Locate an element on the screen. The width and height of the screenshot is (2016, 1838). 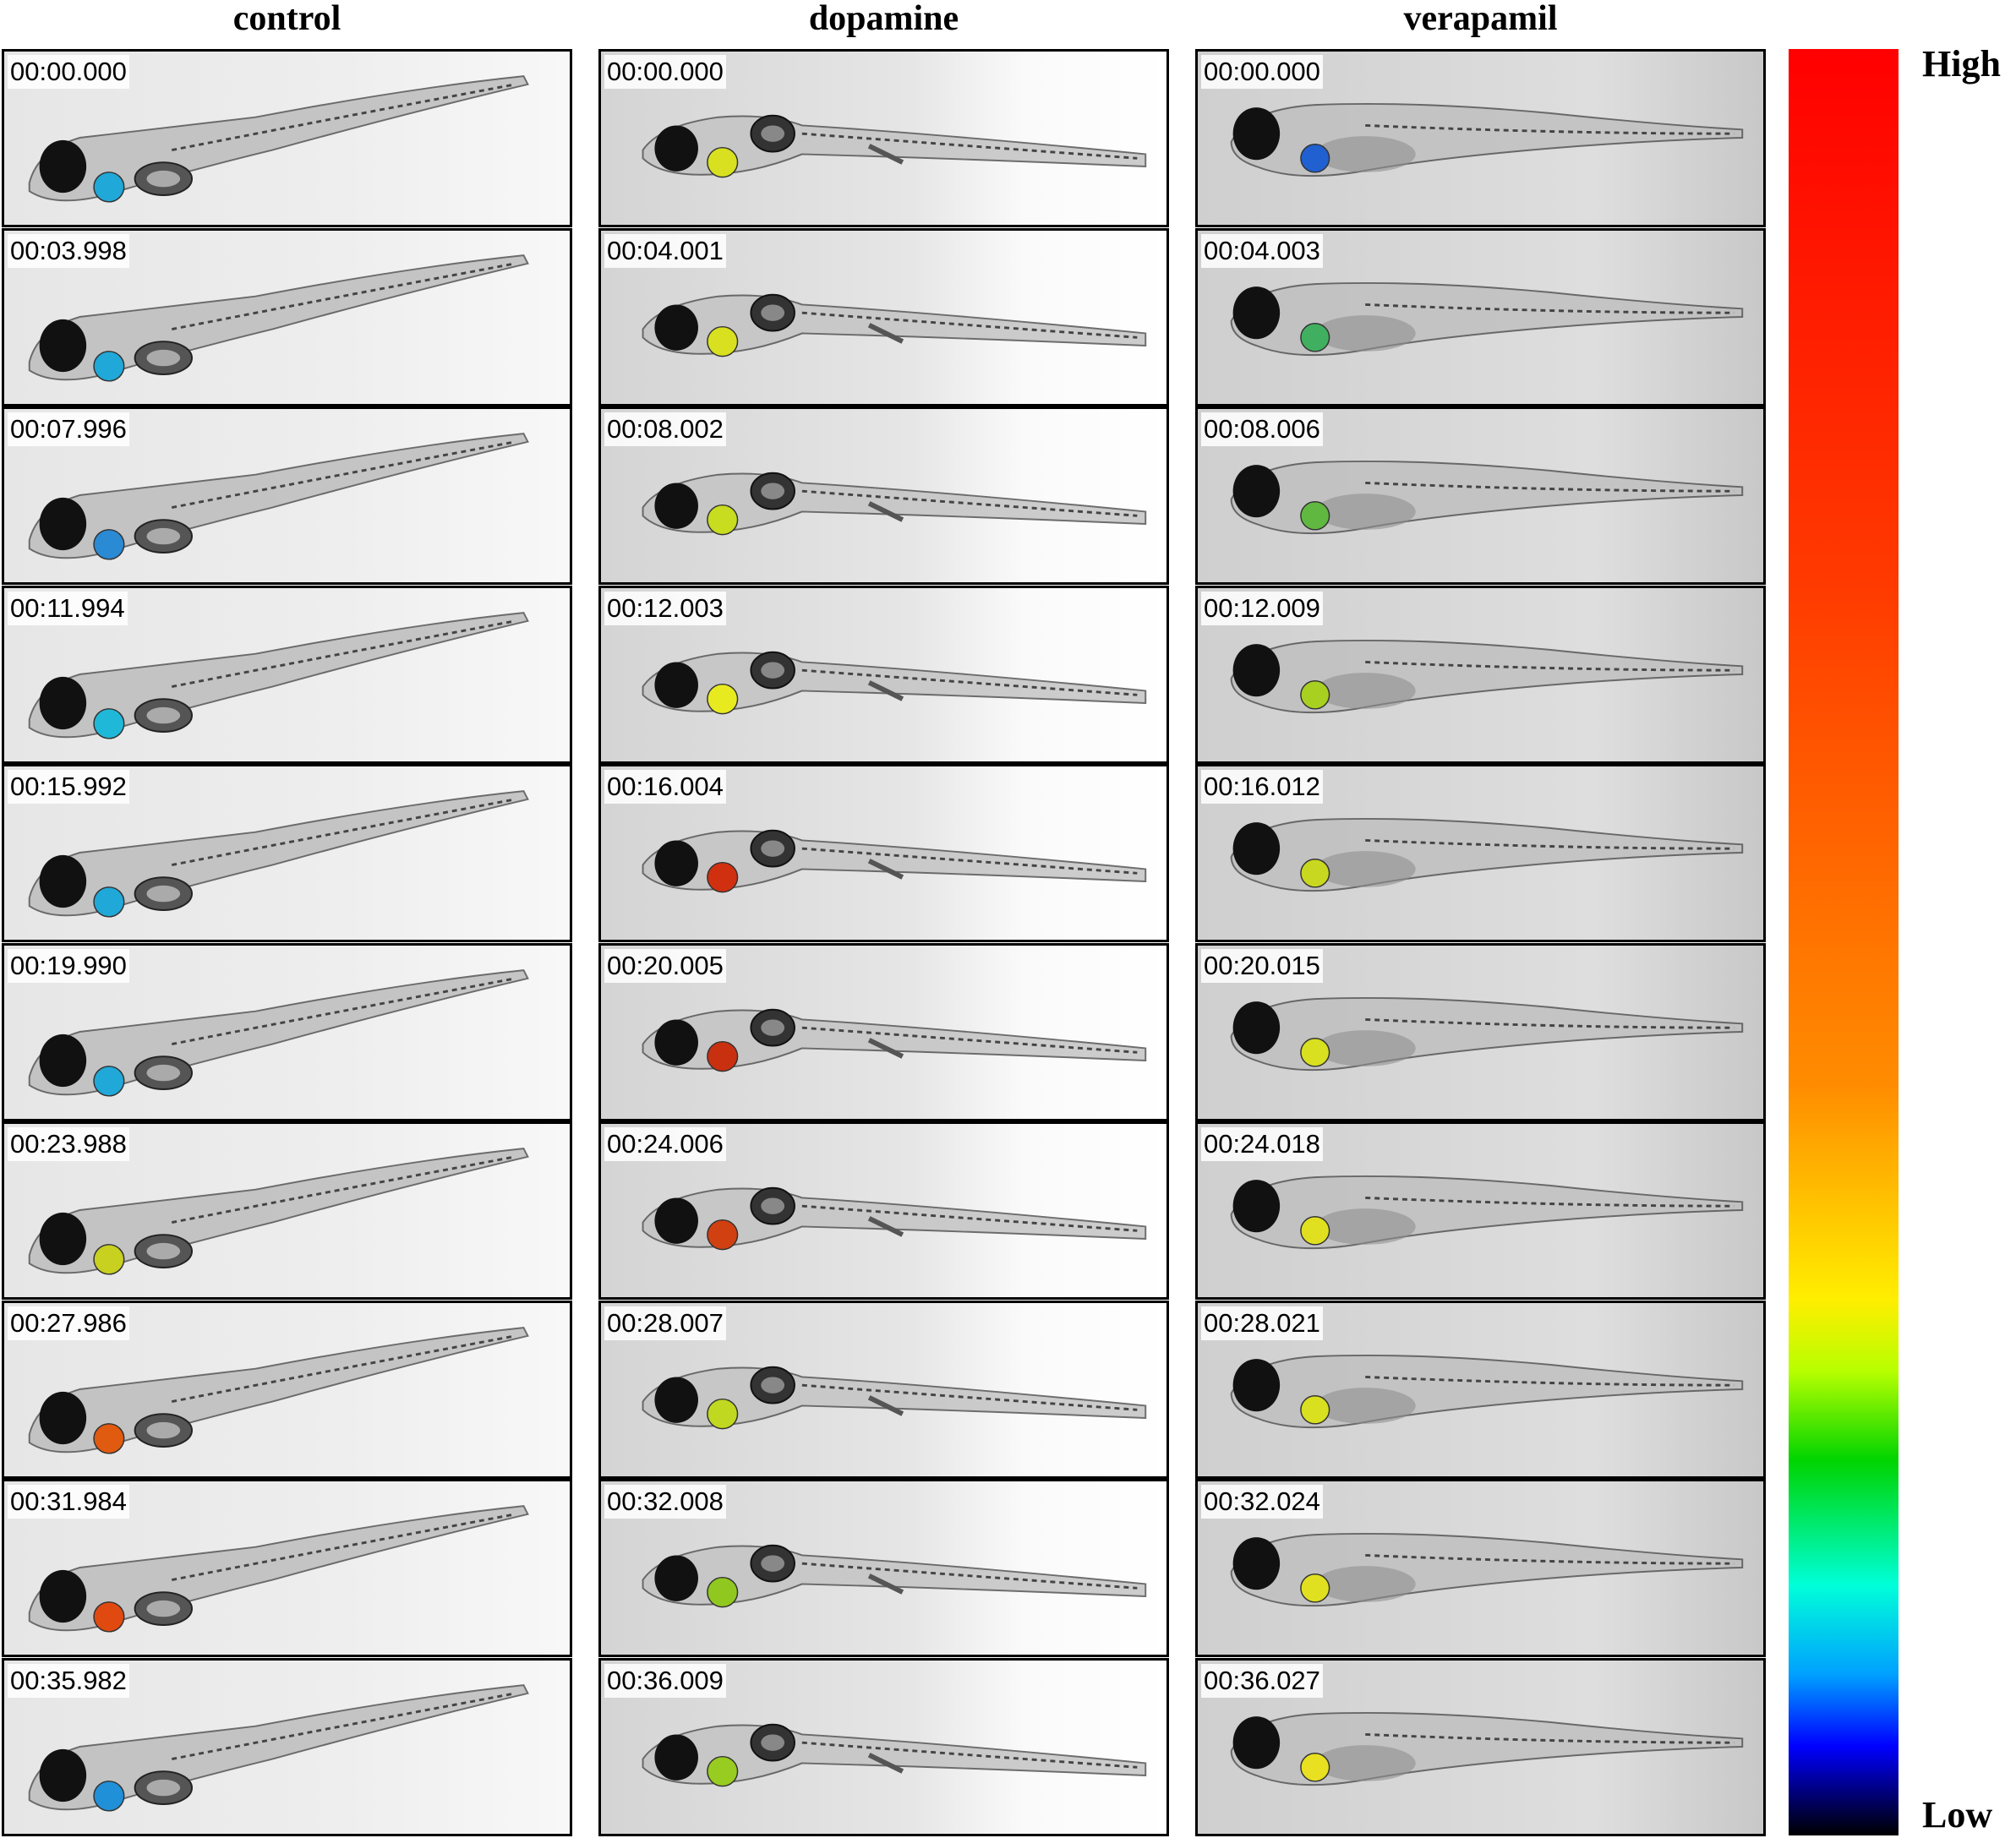
column-title-control: control is located at coordinates (286, 19).